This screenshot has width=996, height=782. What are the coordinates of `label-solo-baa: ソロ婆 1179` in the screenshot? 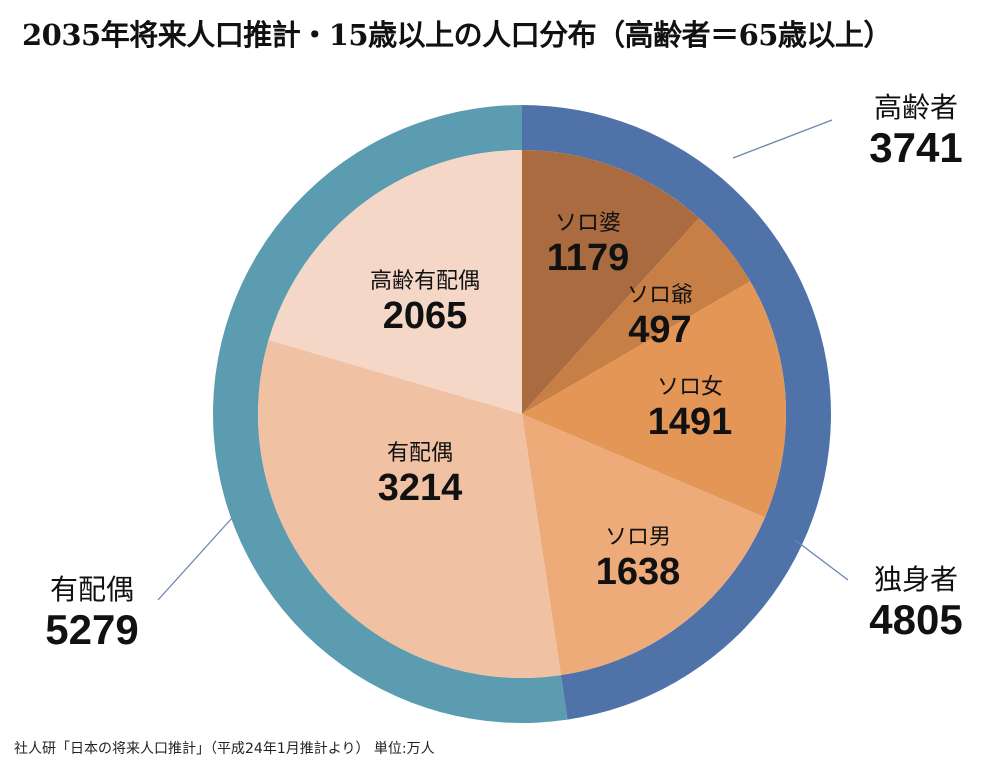 It's located at (588, 245).